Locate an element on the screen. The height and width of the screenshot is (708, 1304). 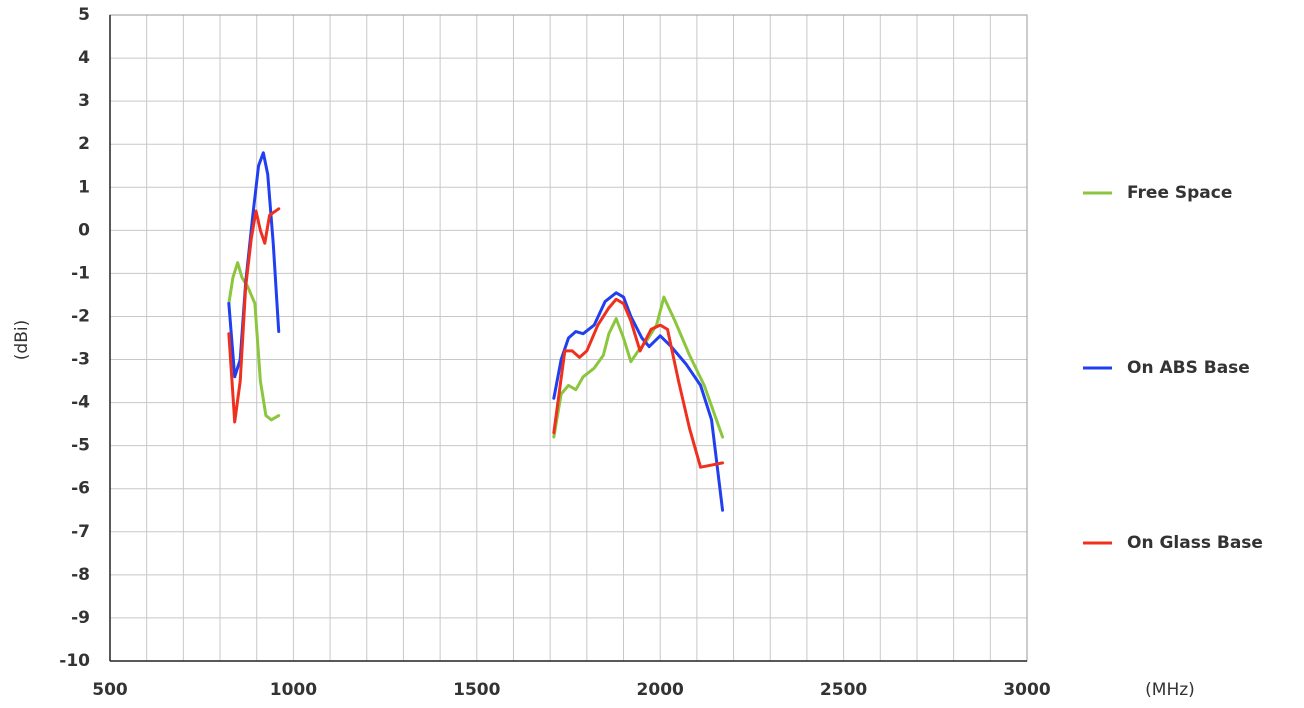
x-axis-label: (MHz) is located at coordinates (1170, 690).